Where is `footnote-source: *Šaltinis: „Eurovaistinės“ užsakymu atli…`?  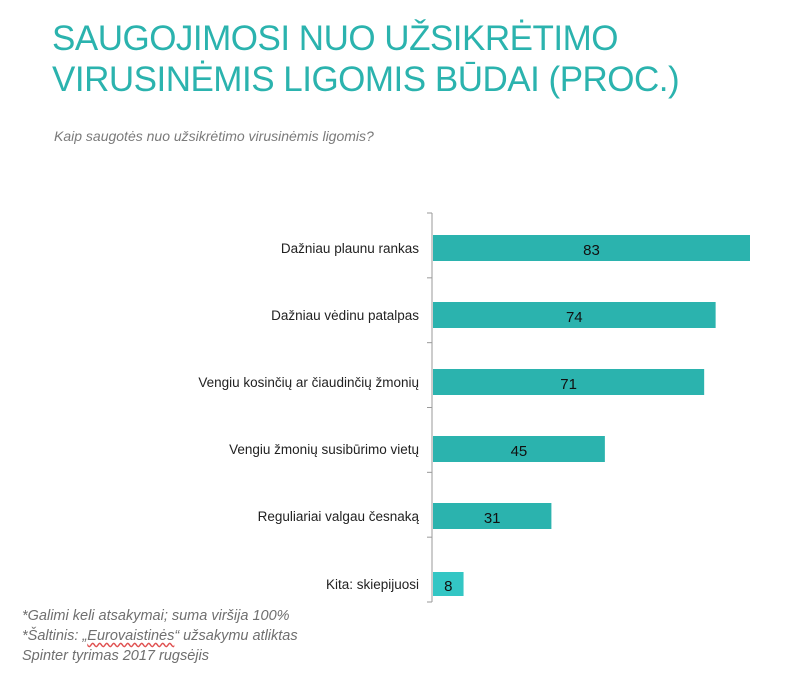
footnote-source: *Šaltinis: „Eurovaistinės“ užsakymu atli… is located at coordinates (160, 636).